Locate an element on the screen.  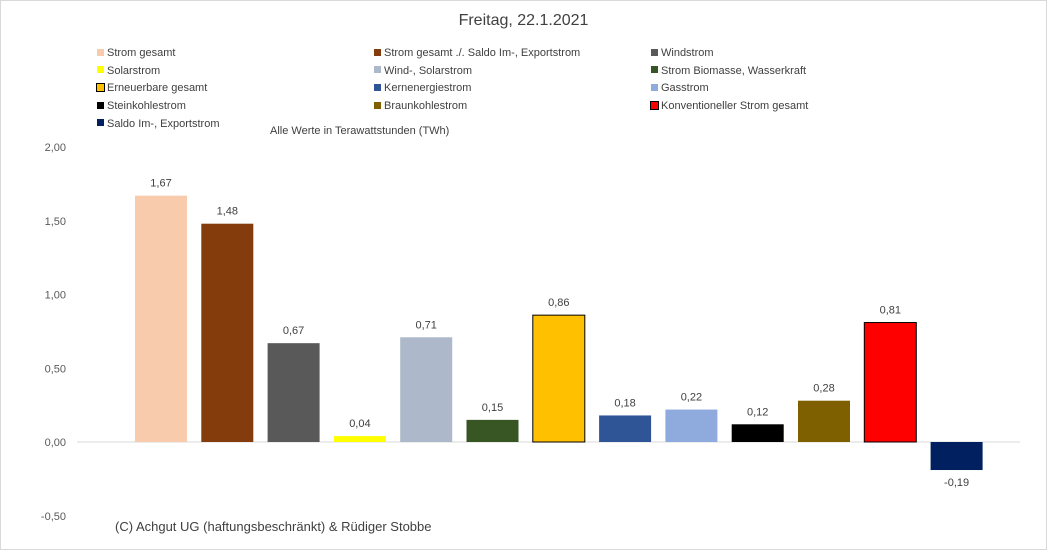
legend-label: Wind-, Solarstrom is located at coordinates (428, 70).